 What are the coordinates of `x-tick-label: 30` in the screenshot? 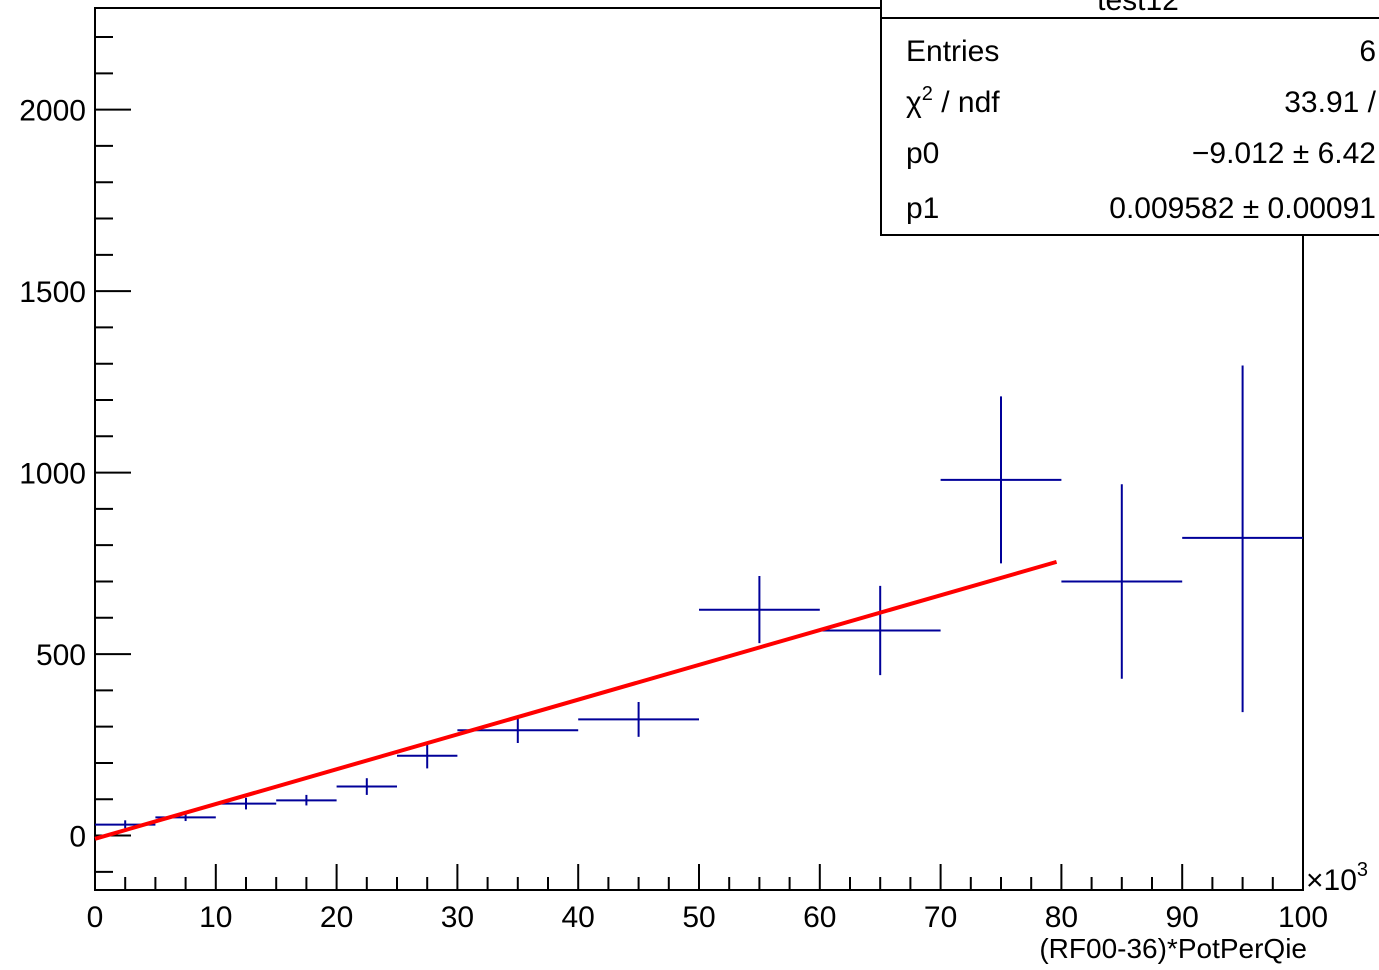 It's located at (457, 917).